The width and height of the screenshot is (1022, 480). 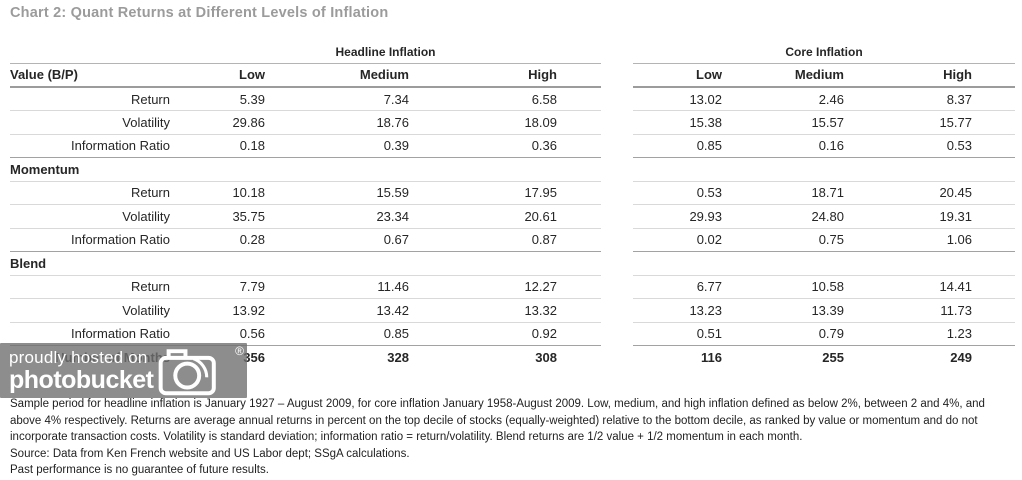 I want to click on table-row: Volatility 35.75 23.34 20.61, so click(x=306, y=216).